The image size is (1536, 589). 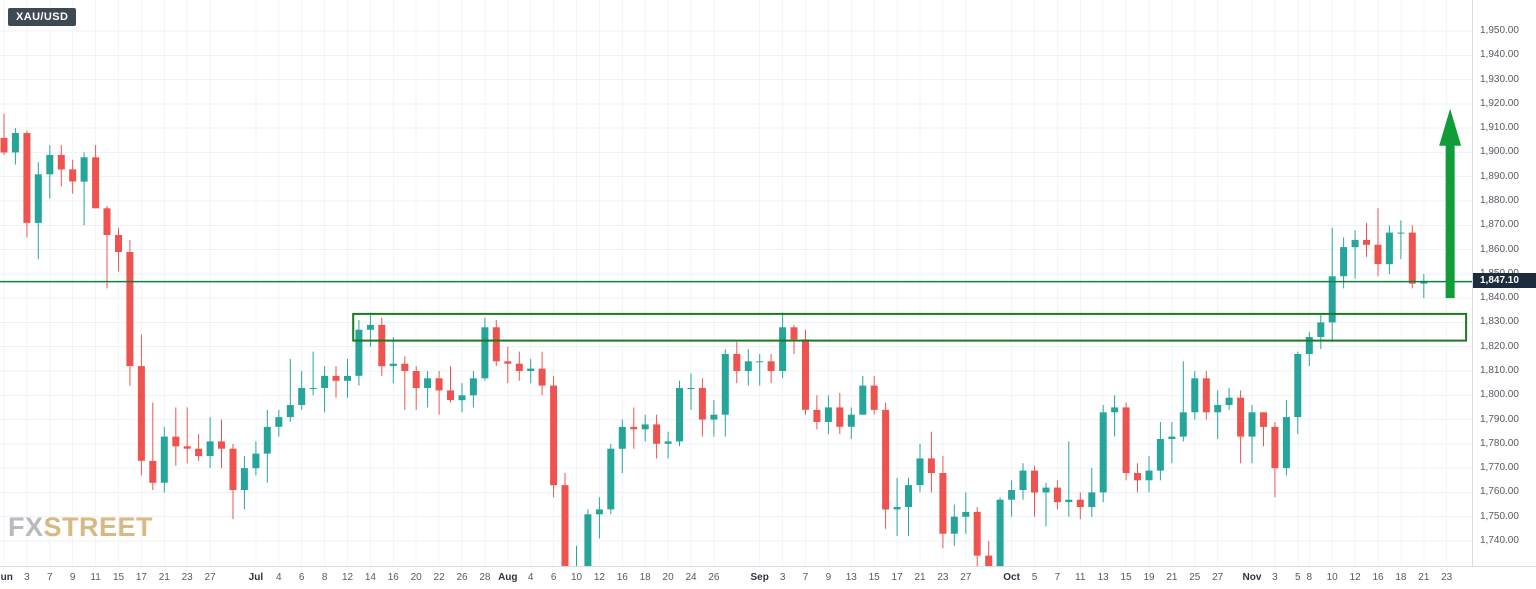 What do you see at coordinates (1252, 577) in the screenshot?
I see `time-tick-label: Nov` at bounding box center [1252, 577].